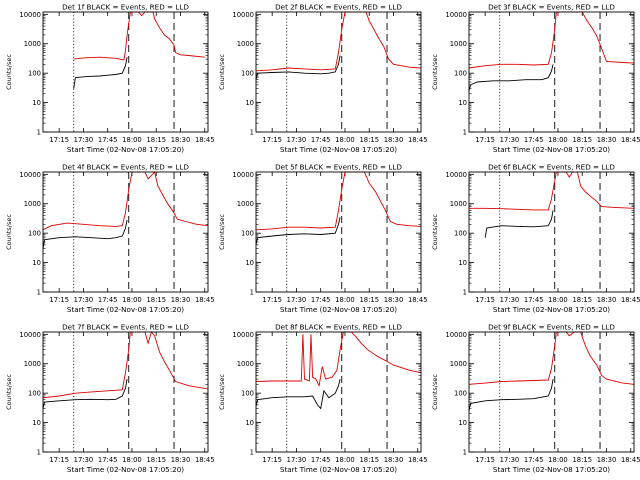 This screenshot has height=480, width=640. I want to click on chart-title: Det 7f BLACK = Events, RED = LLD, so click(125, 327).